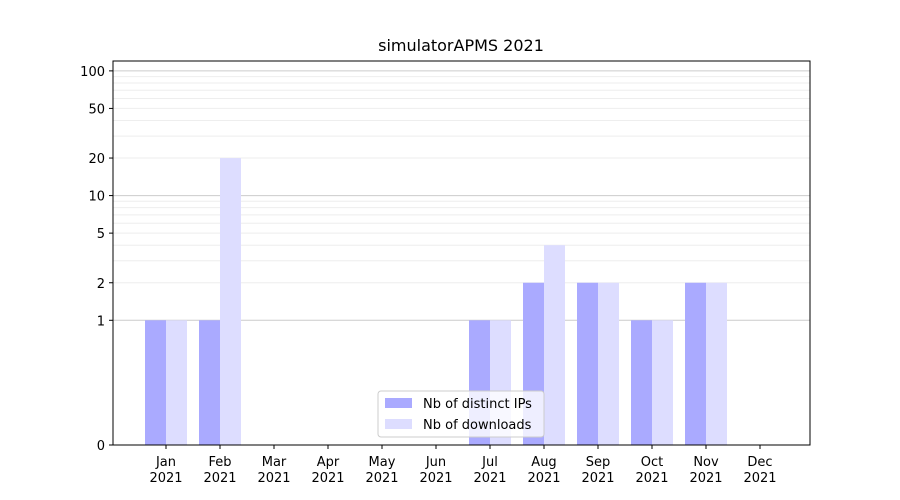 This screenshot has width=900, height=500. What do you see at coordinates (461, 45) in the screenshot?
I see `chart-title: simulatorAPMS 2021` at bounding box center [461, 45].